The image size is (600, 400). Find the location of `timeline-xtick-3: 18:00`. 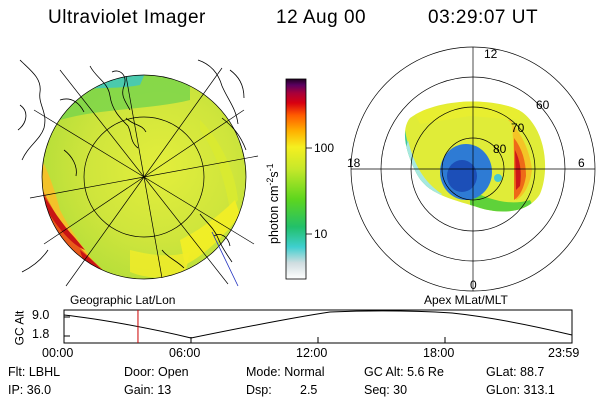

timeline-xtick-3: 18:00 is located at coordinates (439, 353).